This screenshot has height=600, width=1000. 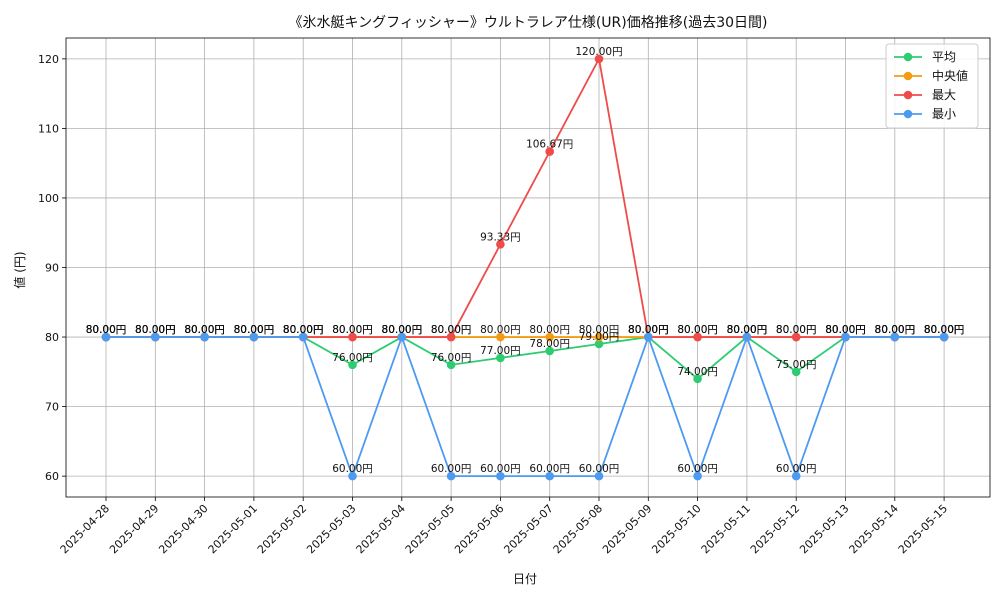 What do you see at coordinates (525, 357) in the screenshot?
I see `series-line` at bounding box center [525, 357].